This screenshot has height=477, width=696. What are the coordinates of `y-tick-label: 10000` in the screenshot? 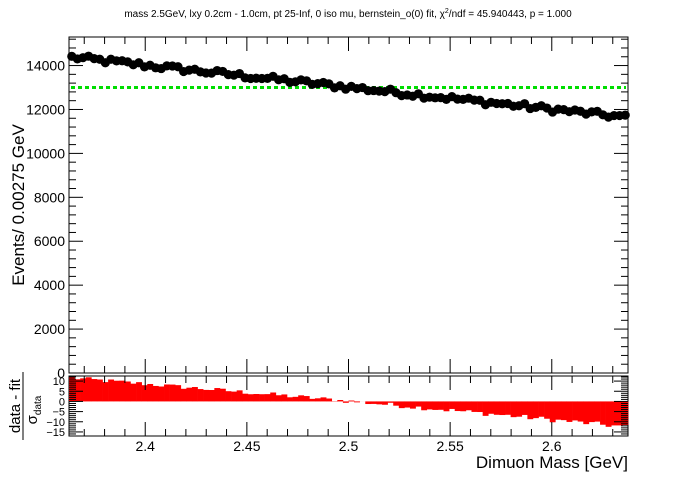 It's located at (45, 153).